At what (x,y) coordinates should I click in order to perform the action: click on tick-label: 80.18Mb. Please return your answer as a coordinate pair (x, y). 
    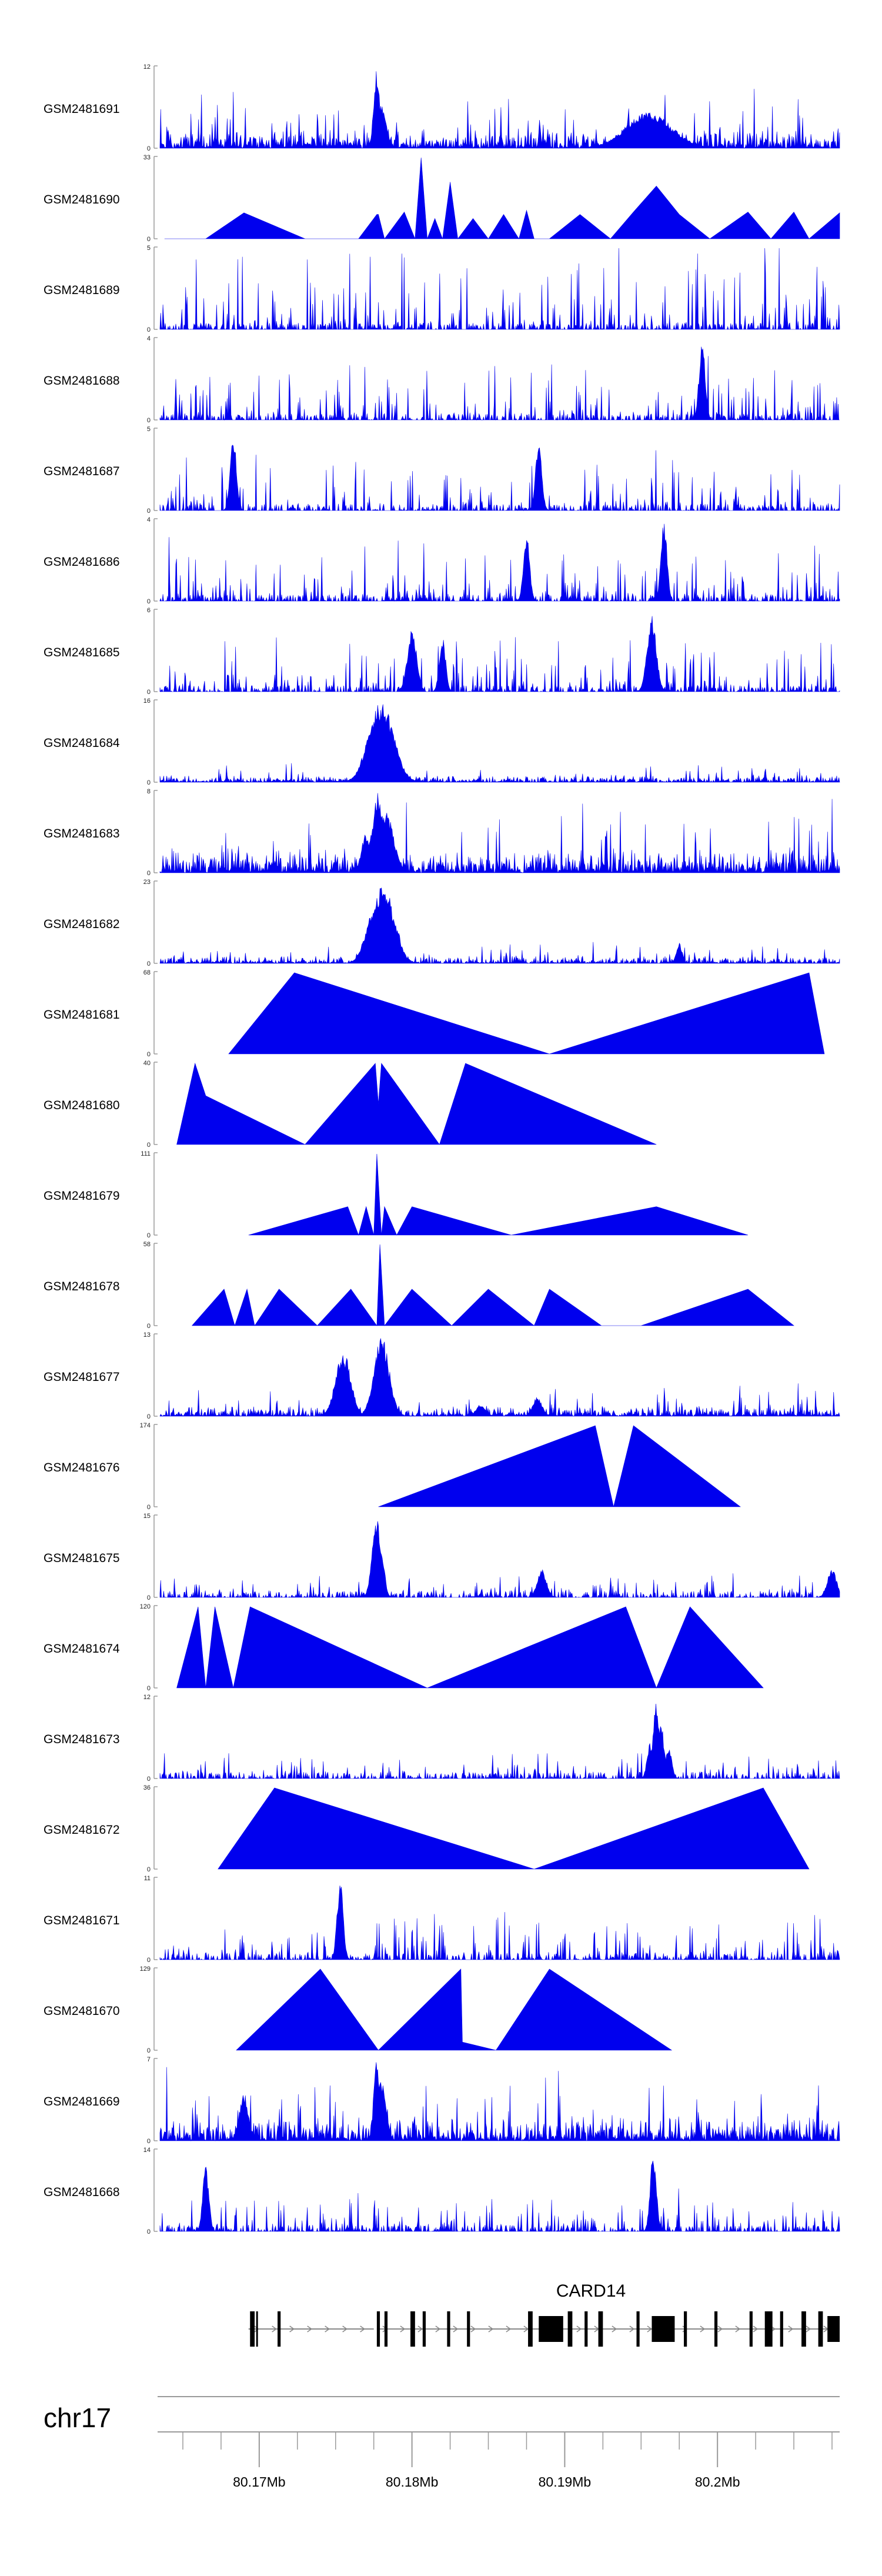
    Looking at the image, I should click on (412, 2482).